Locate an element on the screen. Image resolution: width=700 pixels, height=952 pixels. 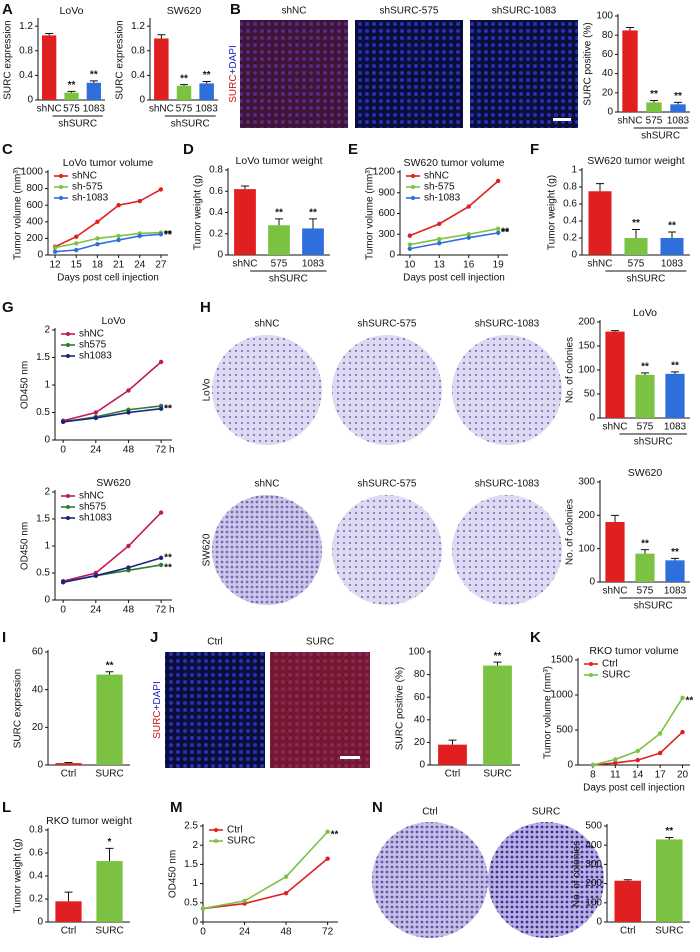
legend-label: SURC is located at coordinates (616, 675).